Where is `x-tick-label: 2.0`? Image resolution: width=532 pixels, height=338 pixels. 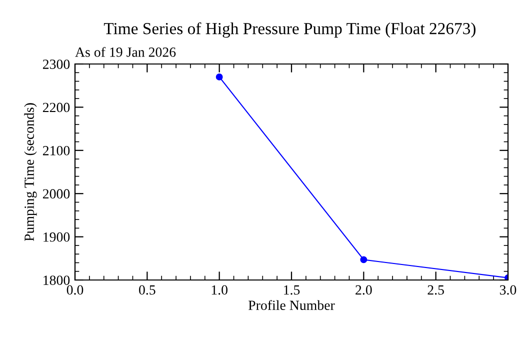 x-tick-label: 2.0 is located at coordinates (364, 290).